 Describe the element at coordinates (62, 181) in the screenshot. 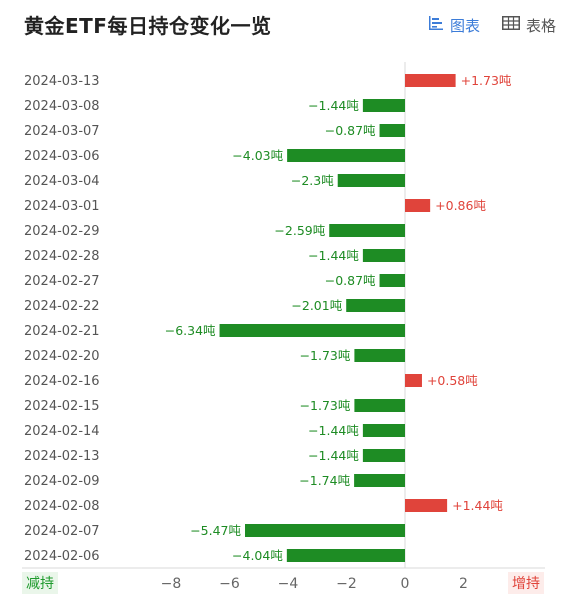

I see `category-label: 2024-03-04` at that location.